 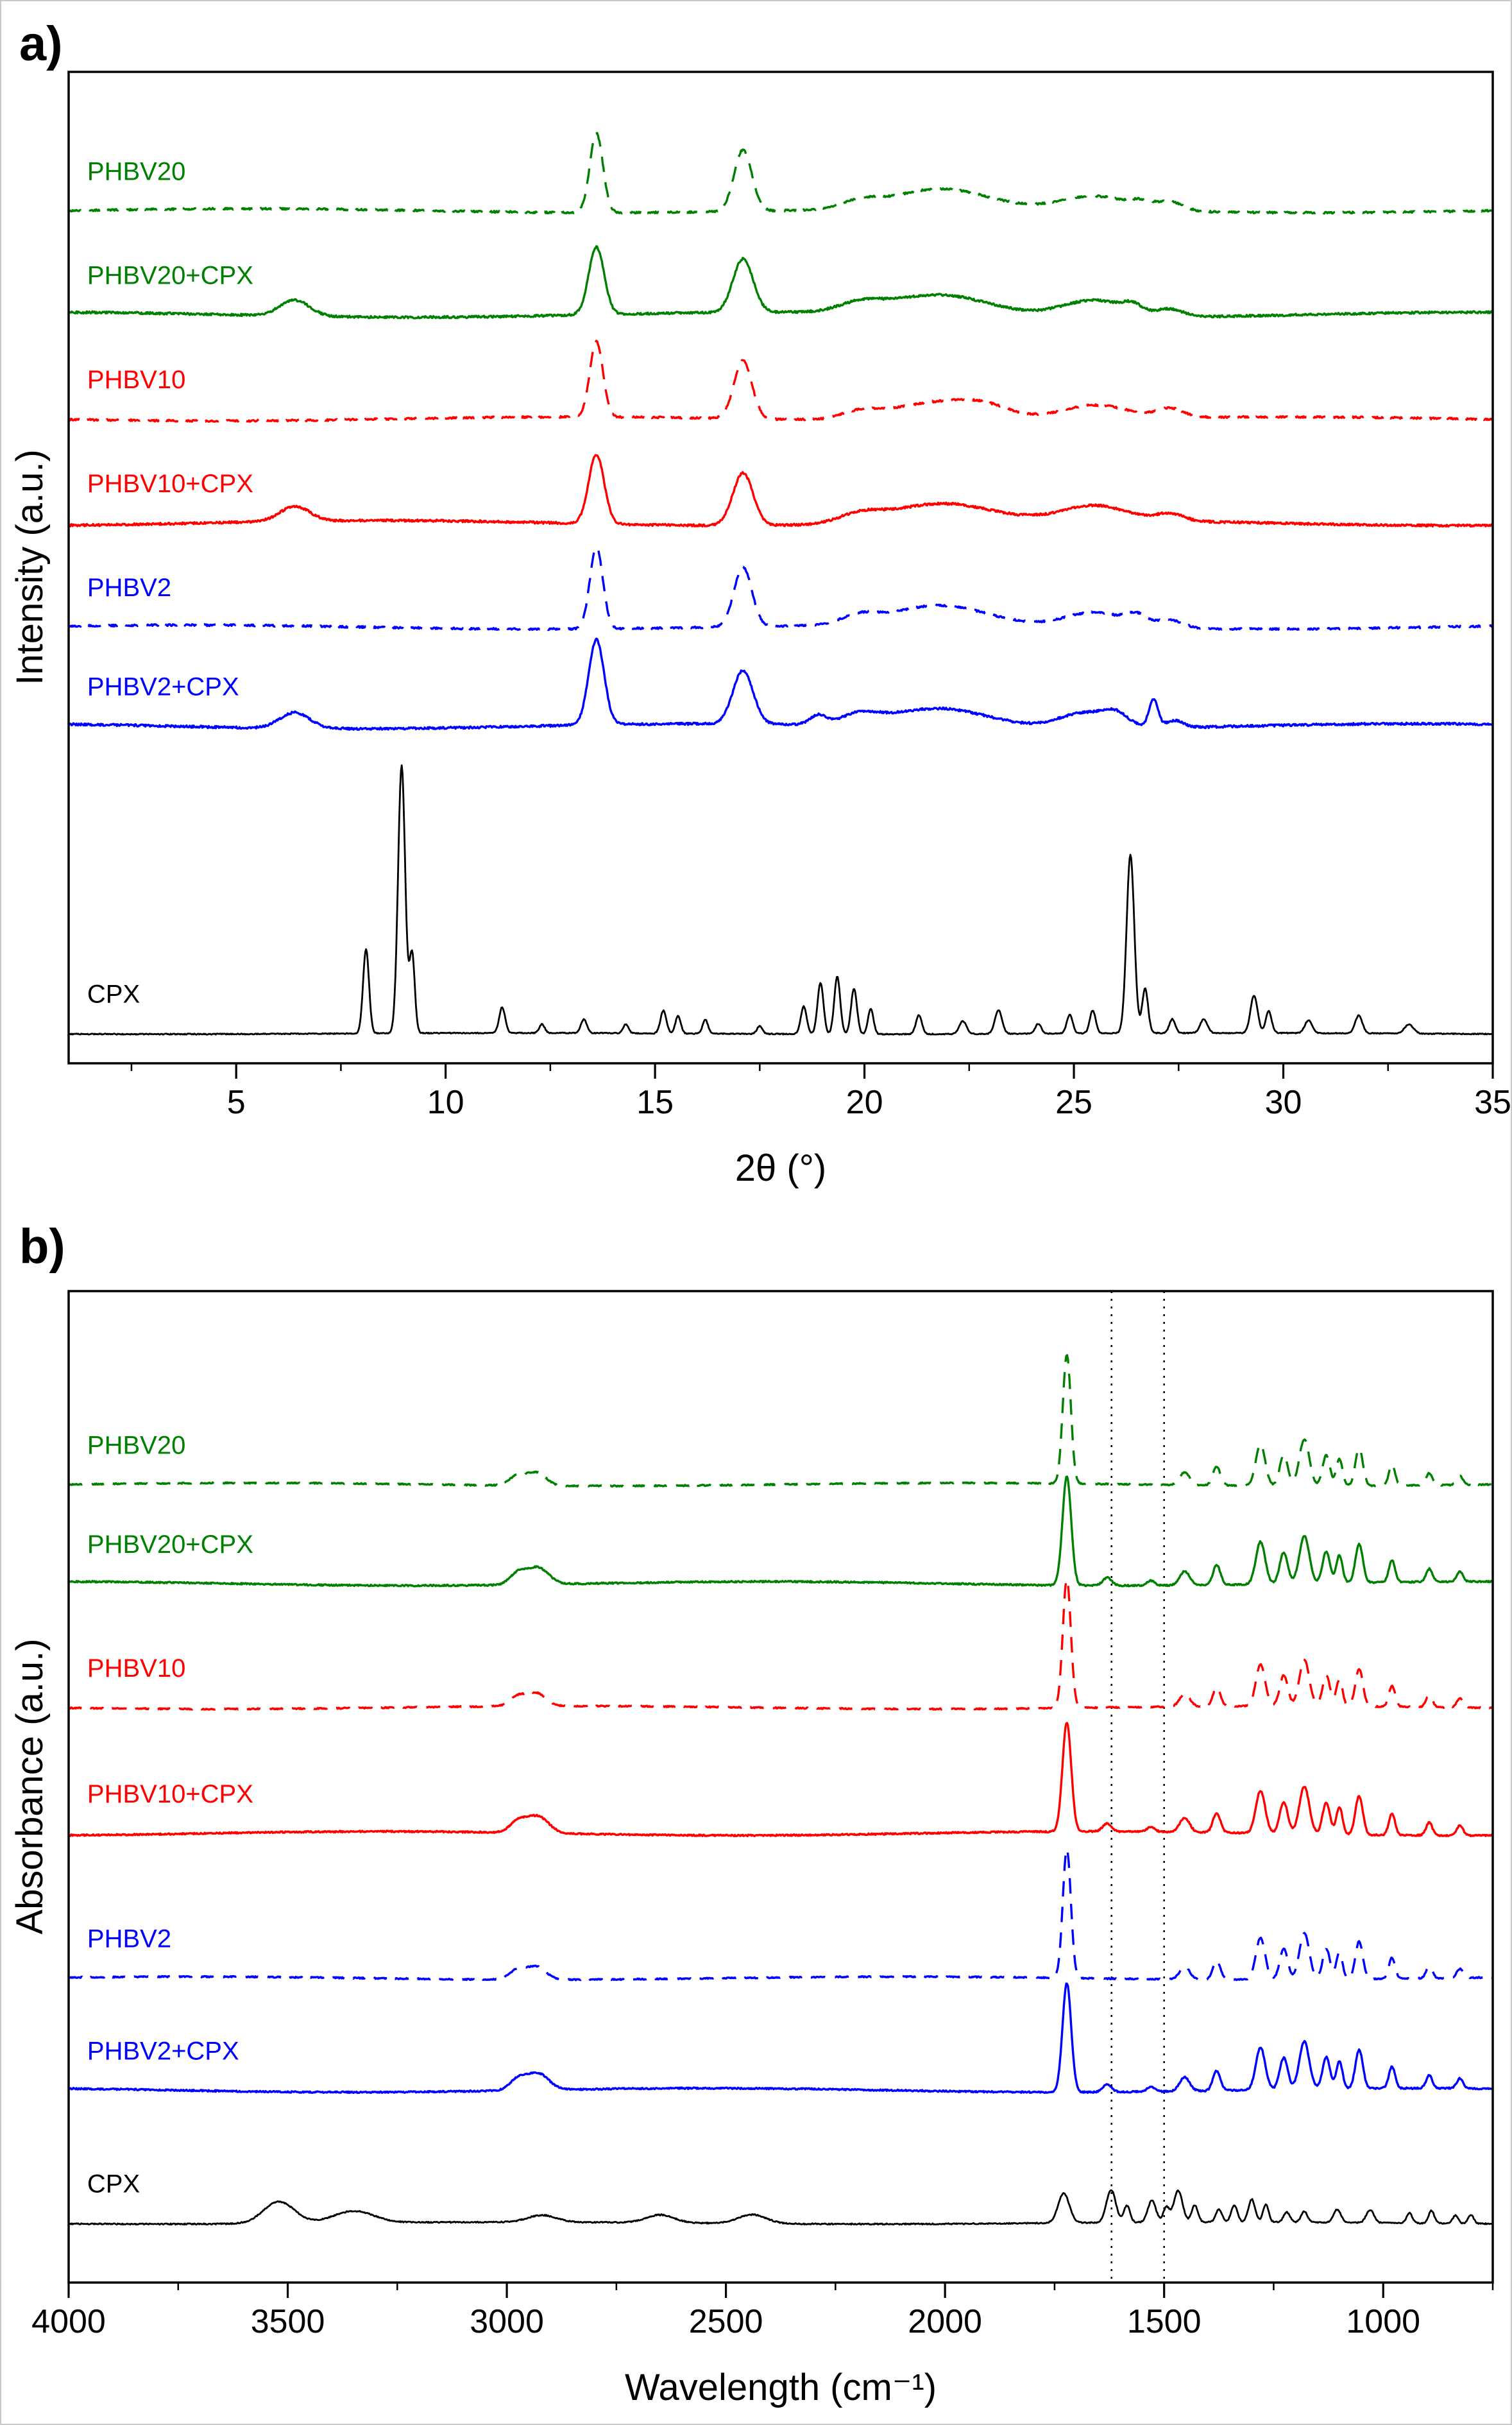 I want to click on xrd-label-phbv2: PHBV2, so click(x=129, y=588).